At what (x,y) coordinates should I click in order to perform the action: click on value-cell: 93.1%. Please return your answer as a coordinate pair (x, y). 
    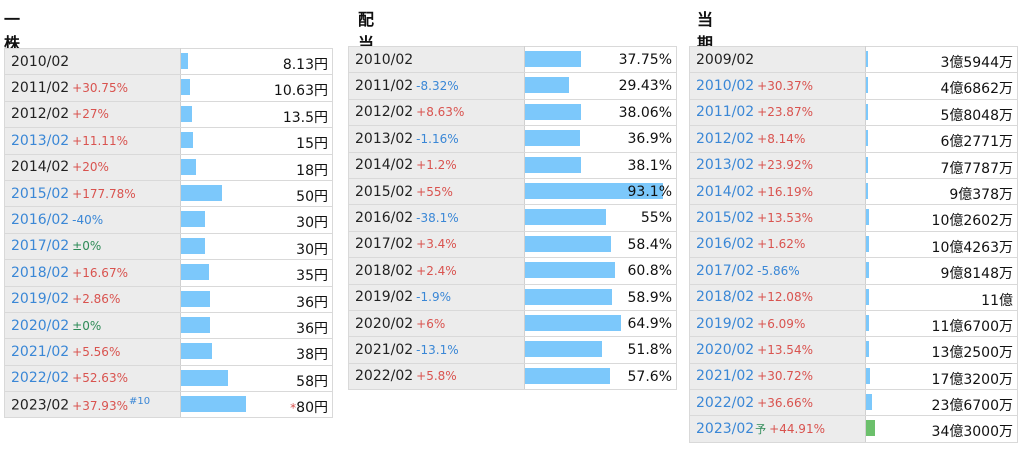
    Looking at the image, I should click on (600, 192).